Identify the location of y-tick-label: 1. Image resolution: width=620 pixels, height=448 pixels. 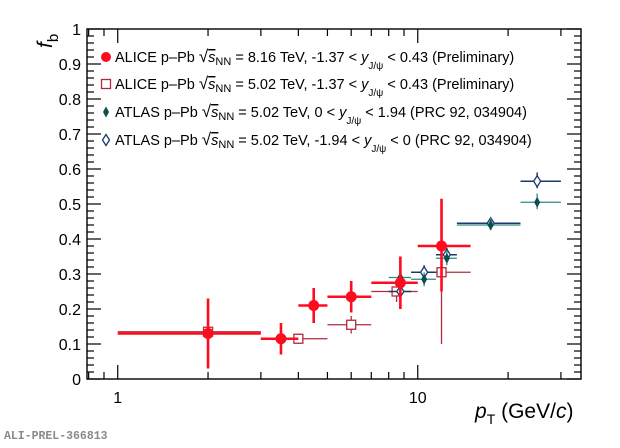
(76, 30).